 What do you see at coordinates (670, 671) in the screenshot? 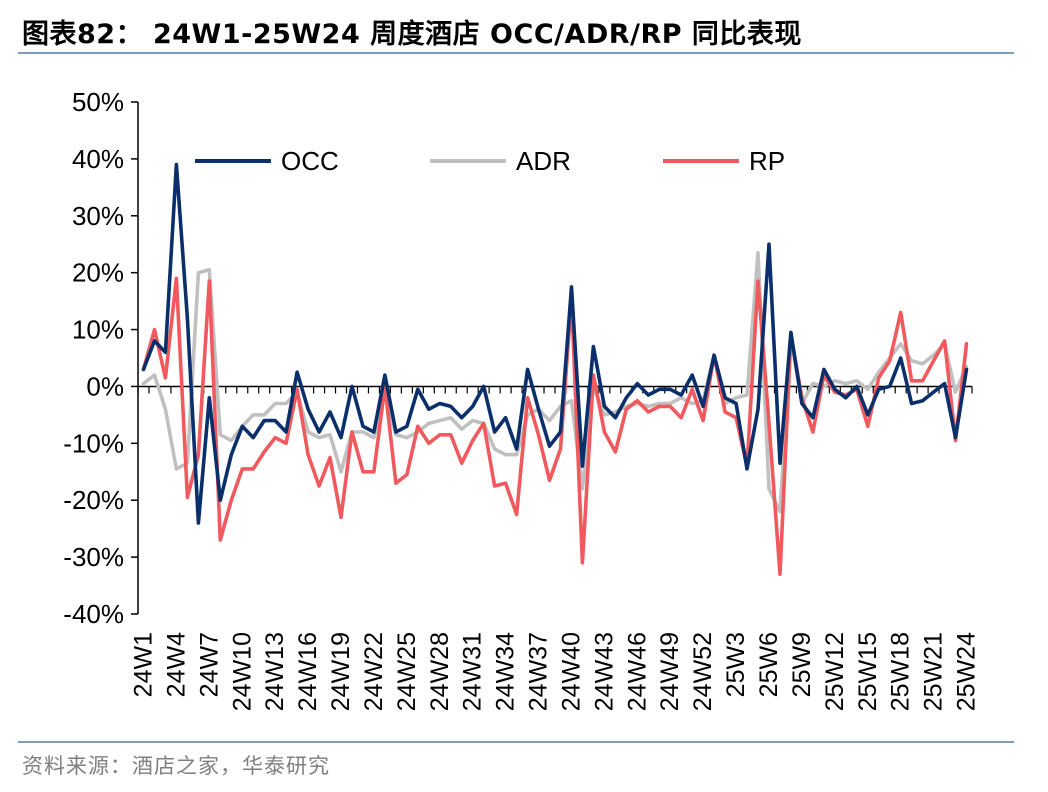
I see `x-tick-label: 24W49` at bounding box center [670, 671].